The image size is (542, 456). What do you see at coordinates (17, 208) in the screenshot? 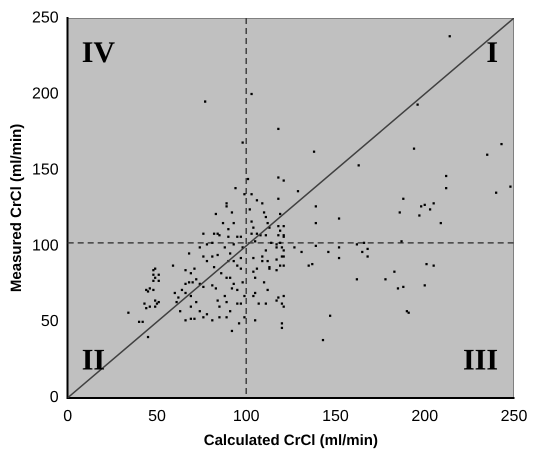
I see `y-axis-title: Measured CrCl (ml/min)` at bounding box center [17, 208].